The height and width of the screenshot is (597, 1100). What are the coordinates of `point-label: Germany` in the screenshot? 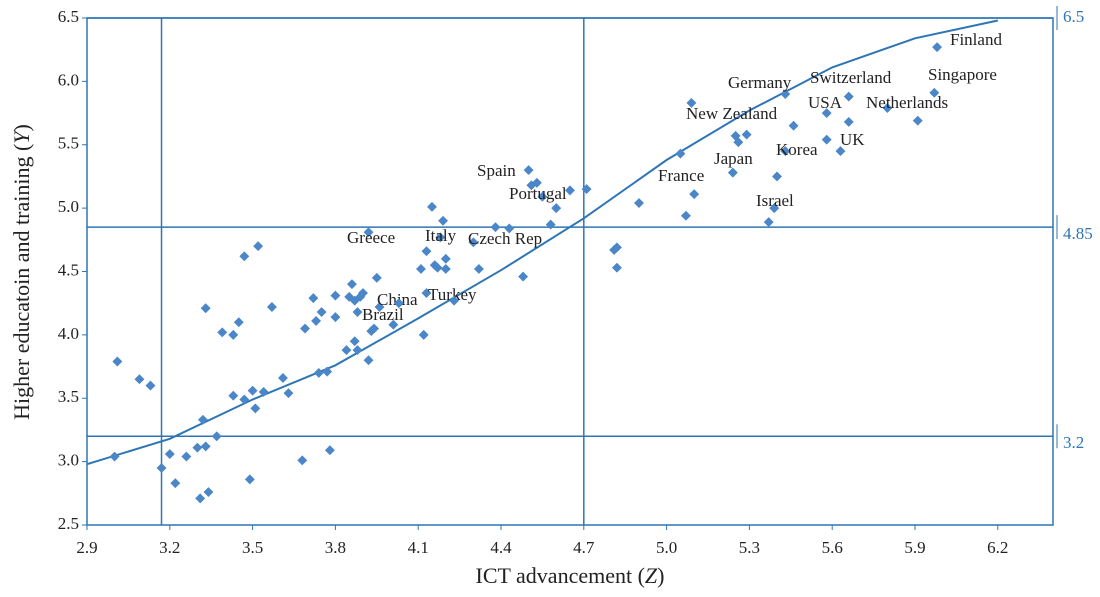 It's located at (760, 82).